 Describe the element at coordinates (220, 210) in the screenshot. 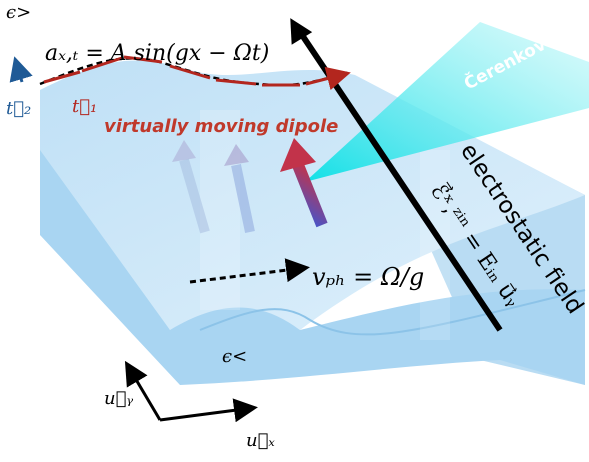

I see `slab-shade` at that location.